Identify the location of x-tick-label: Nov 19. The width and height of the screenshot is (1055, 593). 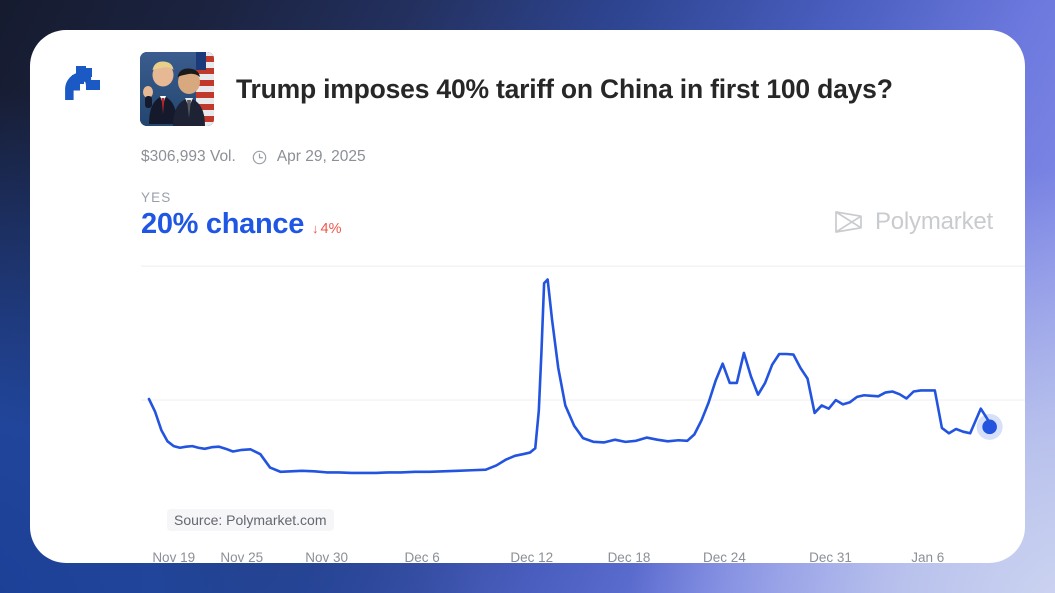
(174, 556).